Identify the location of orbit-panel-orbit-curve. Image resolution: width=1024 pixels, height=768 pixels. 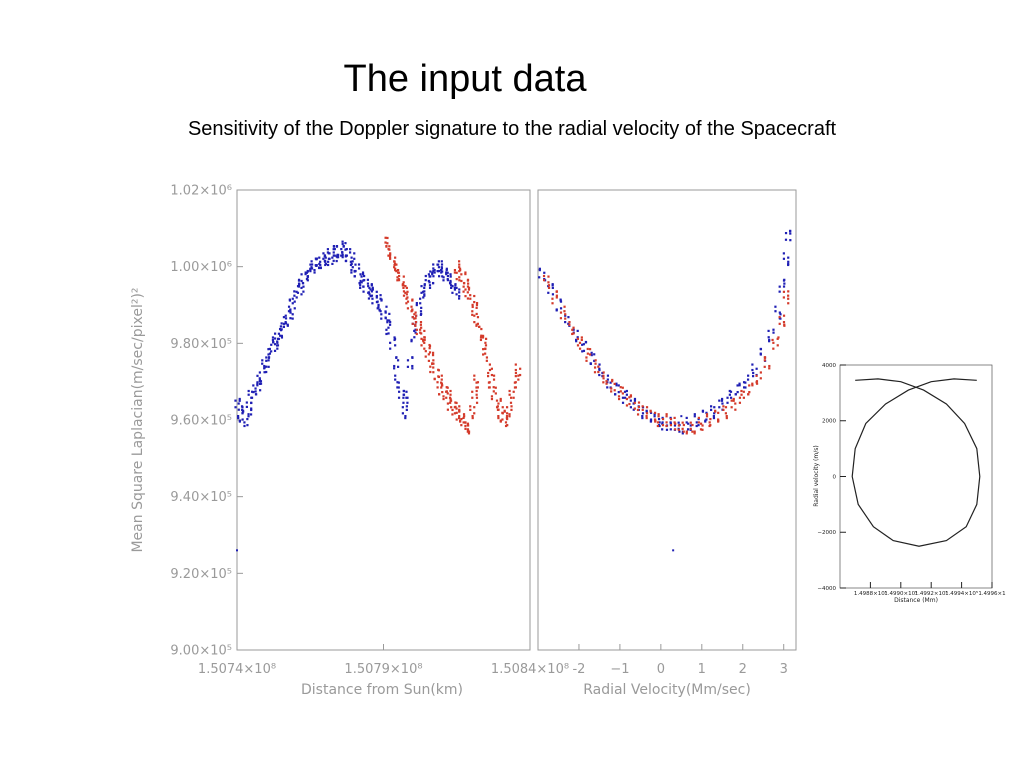
(916, 462).